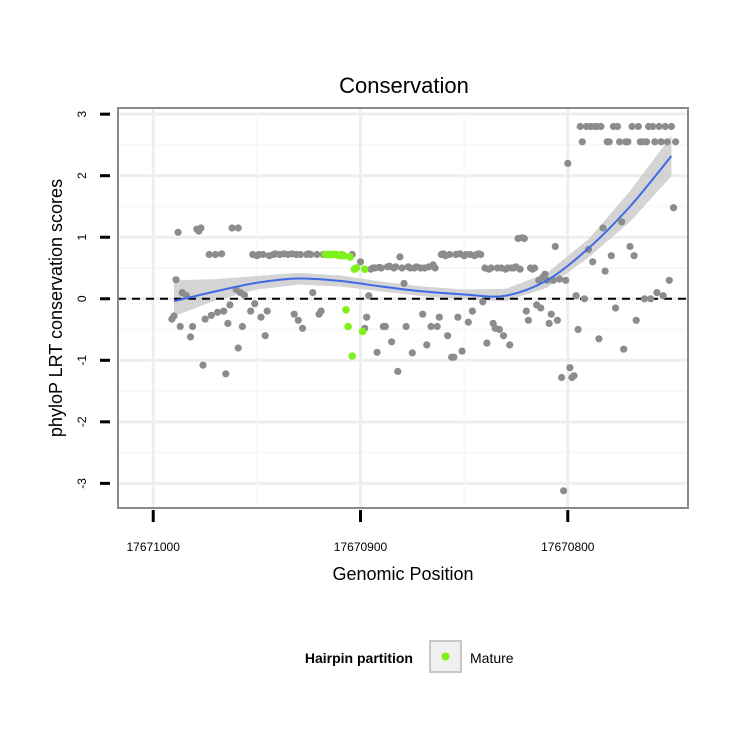 This screenshot has height=750, width=750. What do you see at coordinates (82, 483) in the screenshot?
I see `y-tick-label: -3` at bounding box center [82, 483].